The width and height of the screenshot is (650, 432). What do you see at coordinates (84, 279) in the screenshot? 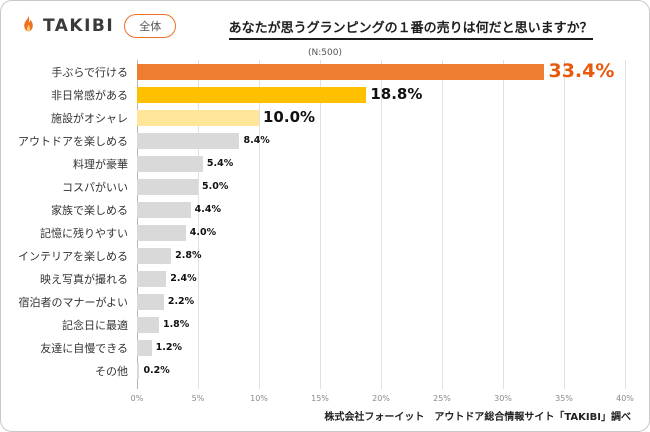
I see `category-label: 映え写真が撮れる` at bounding box center [84, 279].